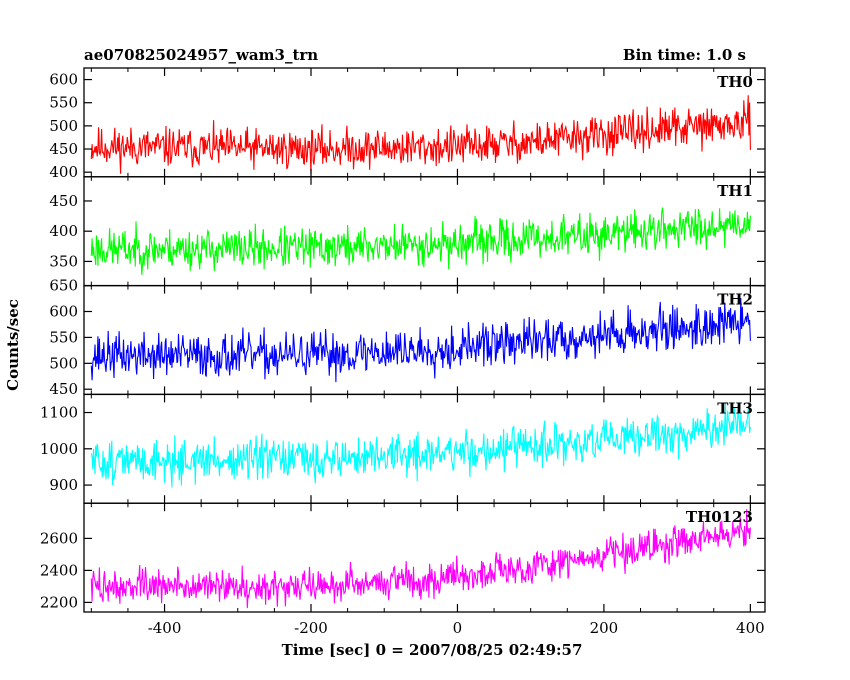 Image resolution: width=850 pixels, height=680 pixels. What do you see at coordinates (63, 261) in the screenshot?
I see `y-tick-label: 350` at bounding box center [63, 261].